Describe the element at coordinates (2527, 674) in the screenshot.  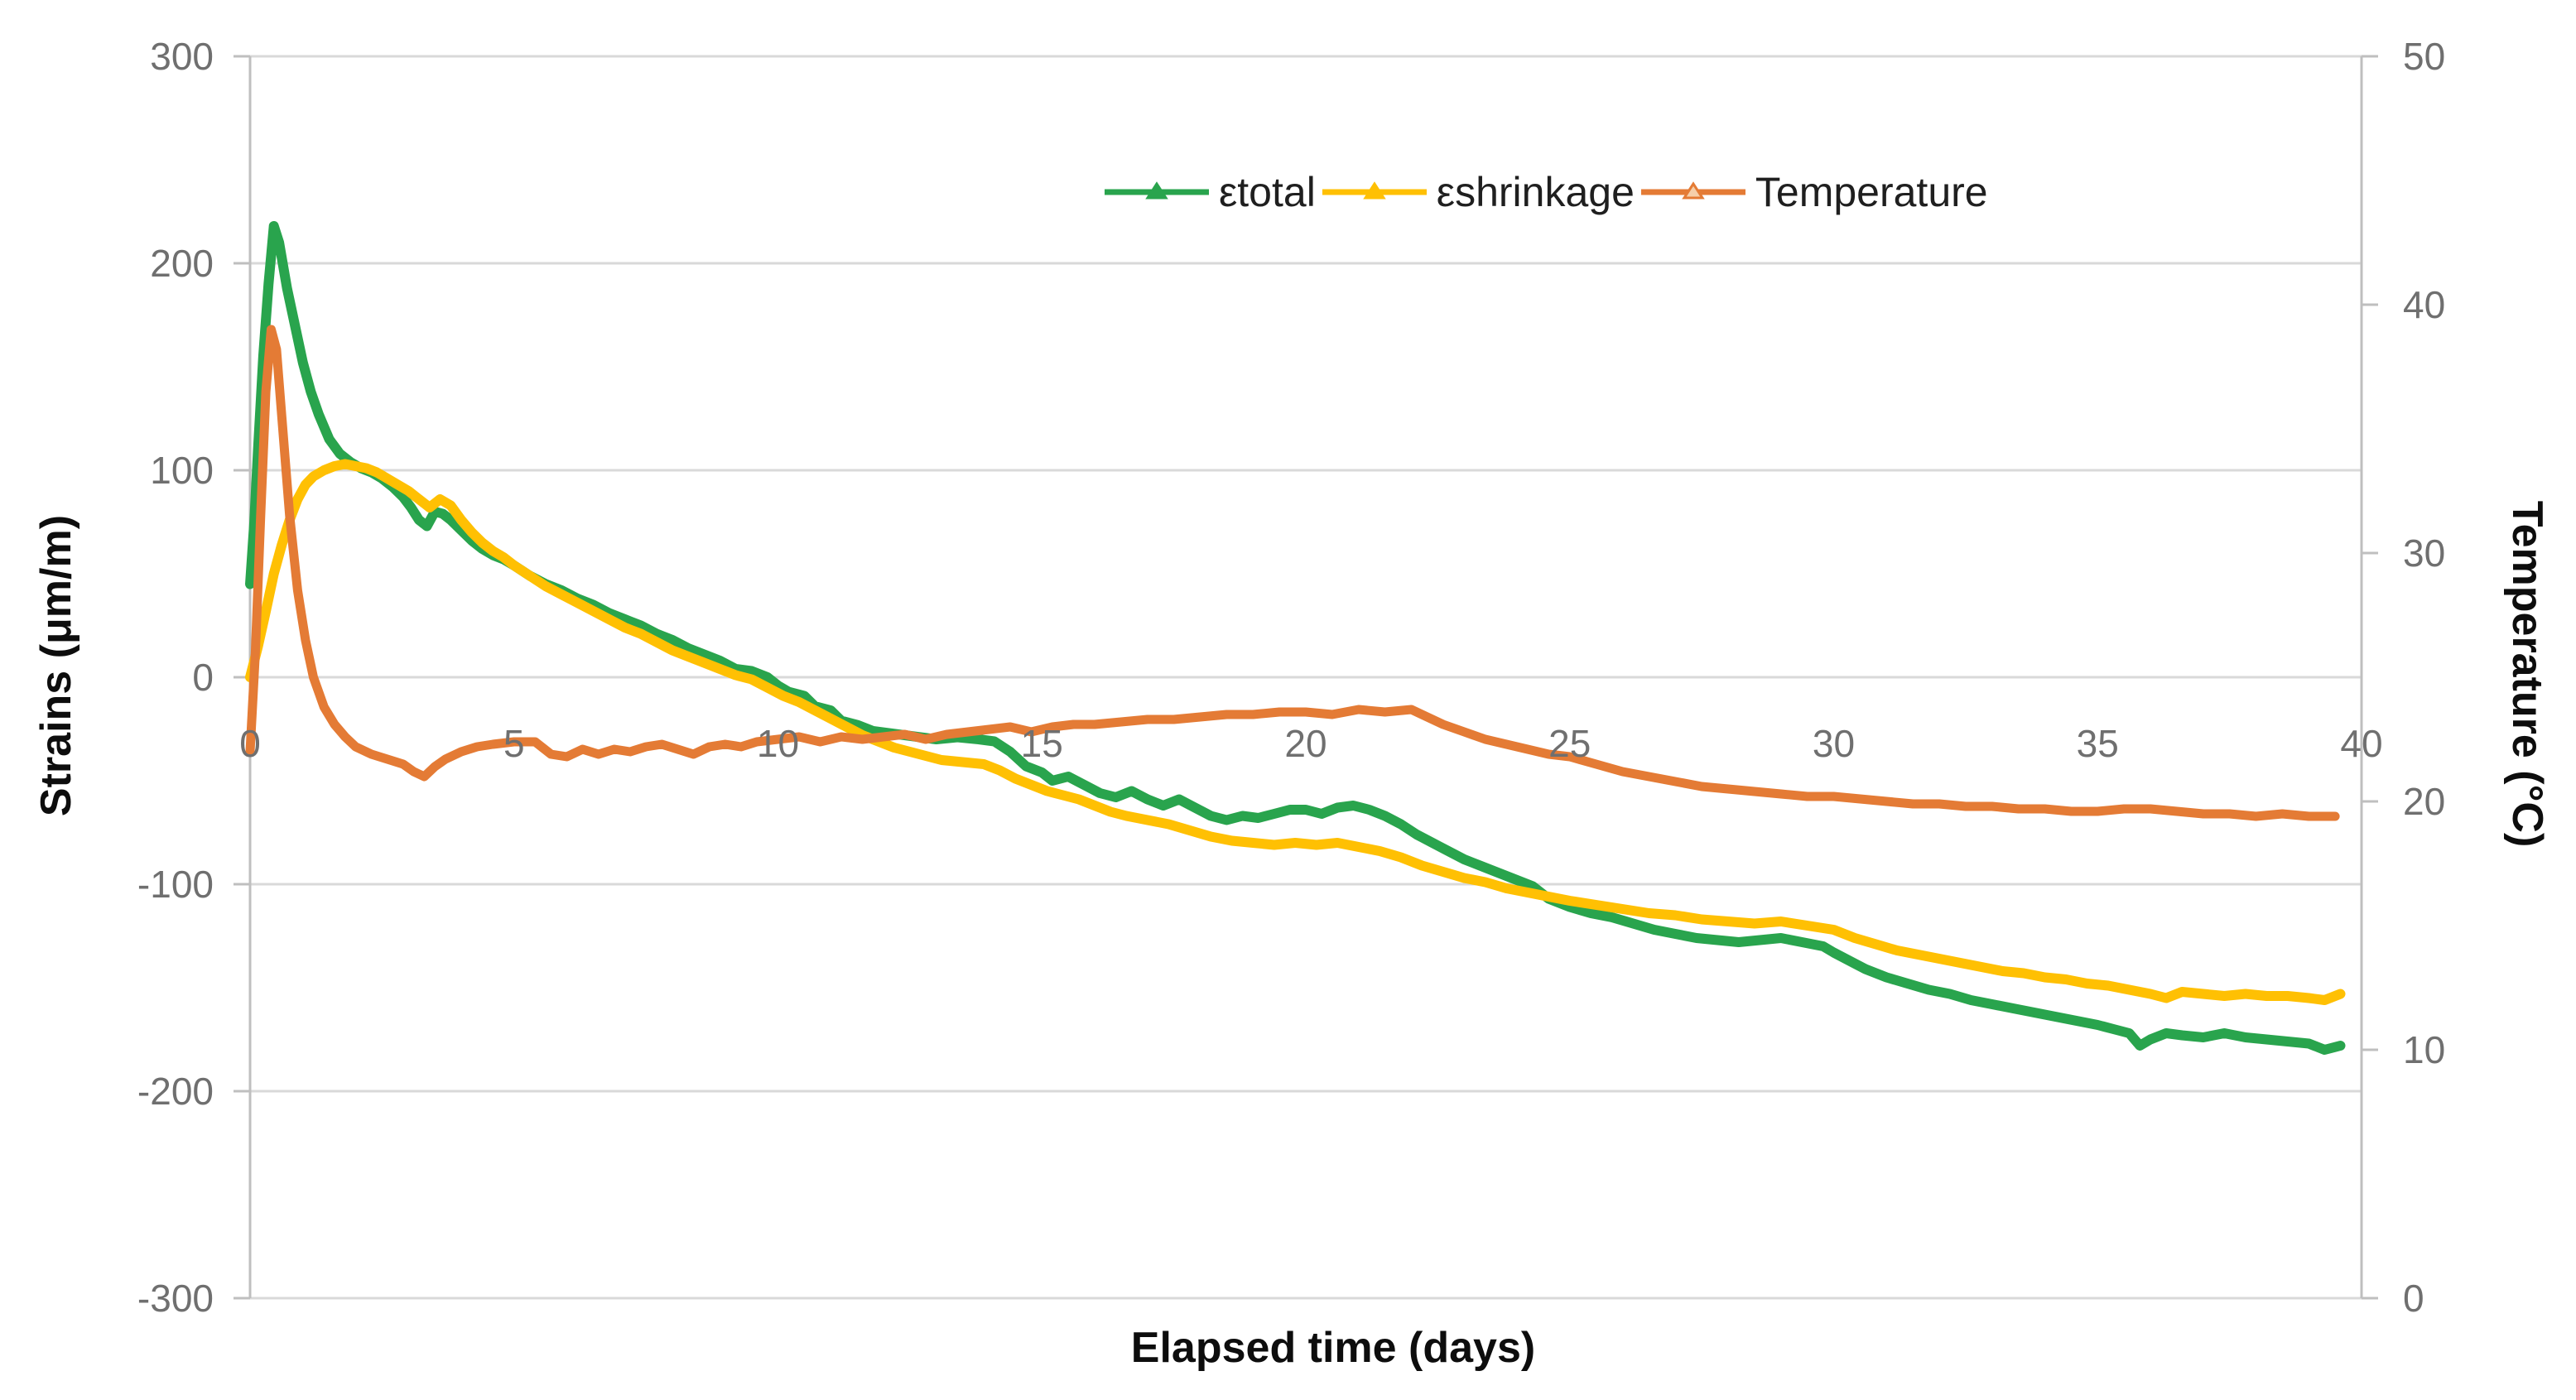
I see `right-axis-title: Temperature (°C)` at that location.